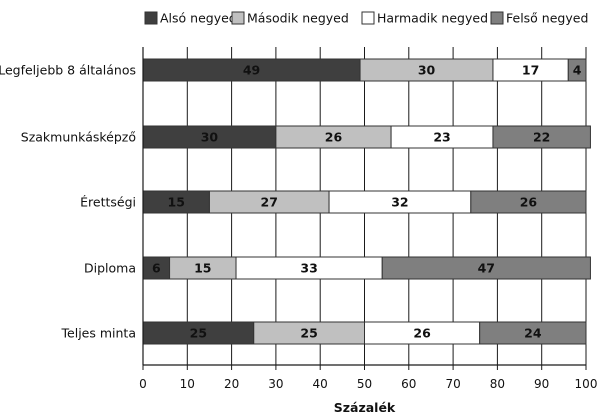 The image size is (597, 420). Describe the element at coordinates (320, 384) in the screenshot. I see `x-tick-label-40: 40` at that location.